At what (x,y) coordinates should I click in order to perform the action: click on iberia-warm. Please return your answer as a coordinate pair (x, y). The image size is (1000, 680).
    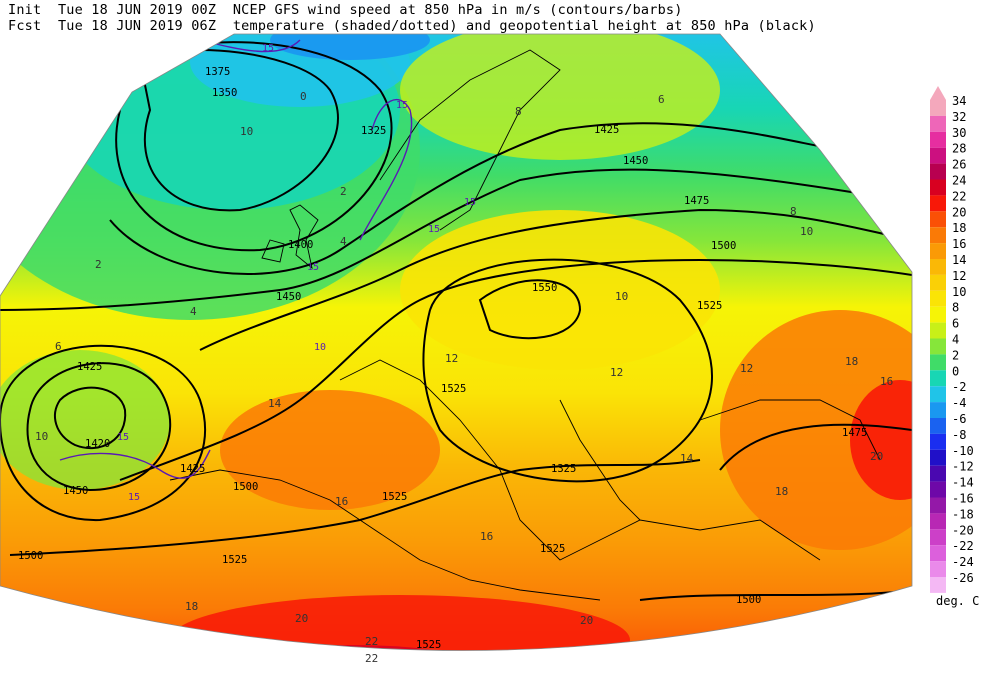
    Looking at the image, I should click on (330, 450).